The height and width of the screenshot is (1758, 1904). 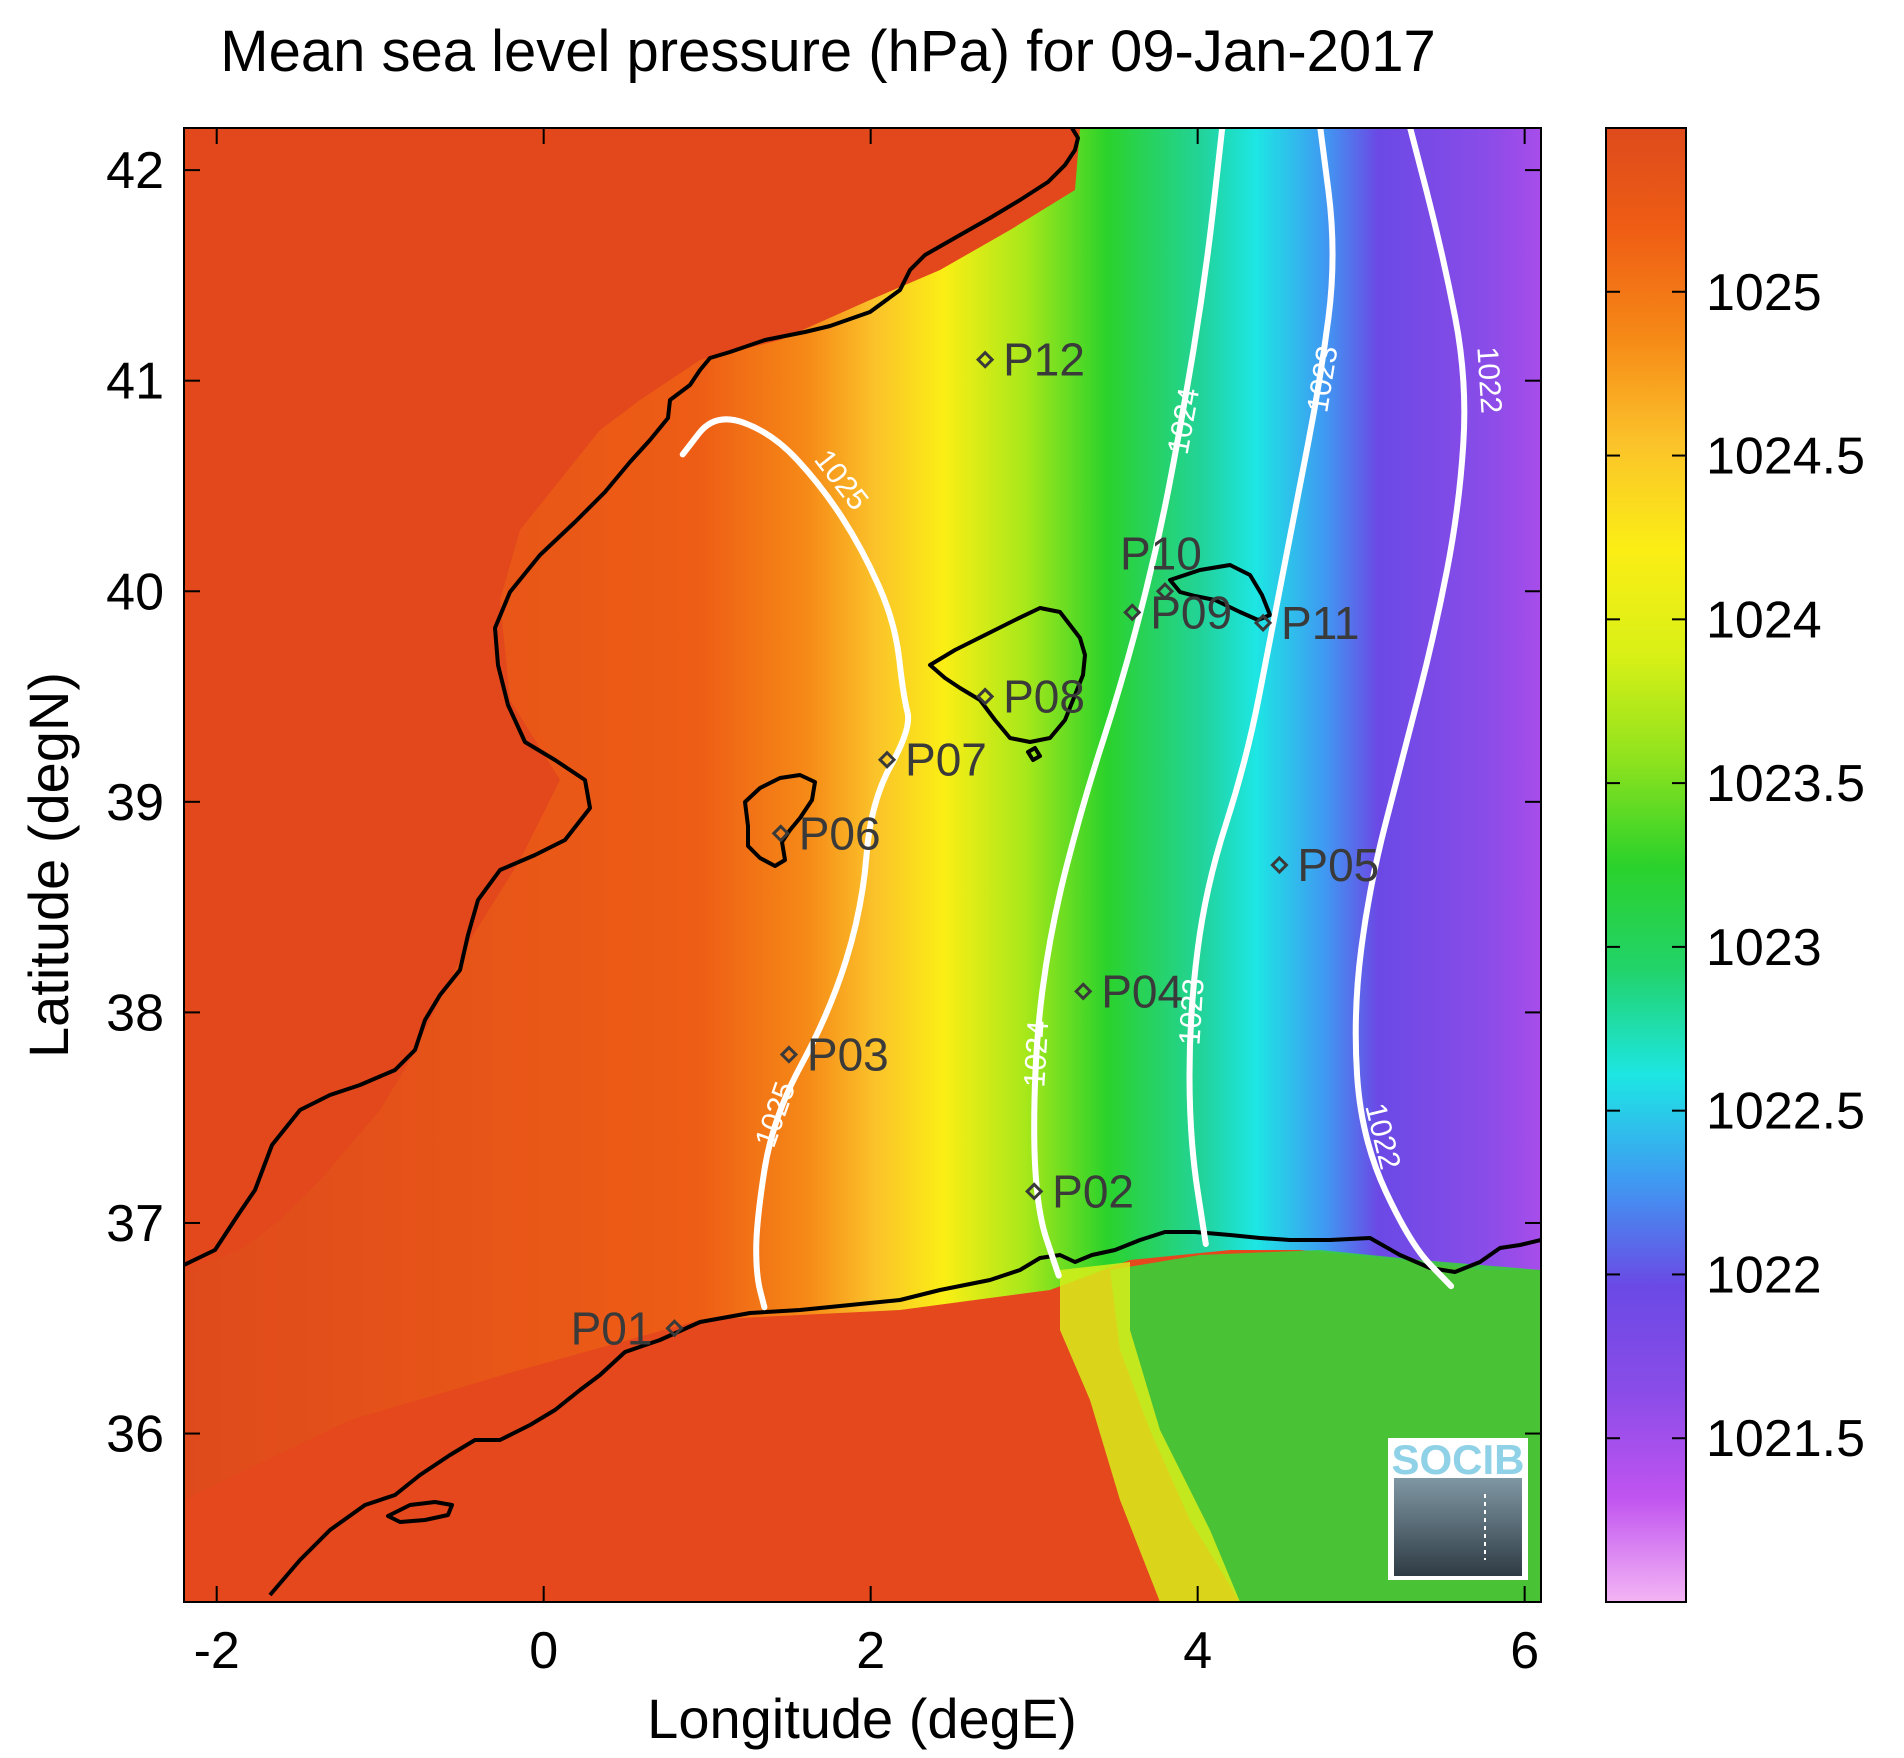 I want to click on north-africa-yellow-field, so click(x=1150, y=1432).